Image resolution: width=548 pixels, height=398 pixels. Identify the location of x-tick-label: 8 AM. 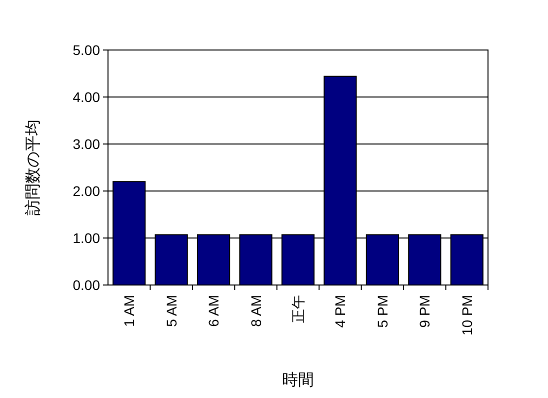
(256, 311).